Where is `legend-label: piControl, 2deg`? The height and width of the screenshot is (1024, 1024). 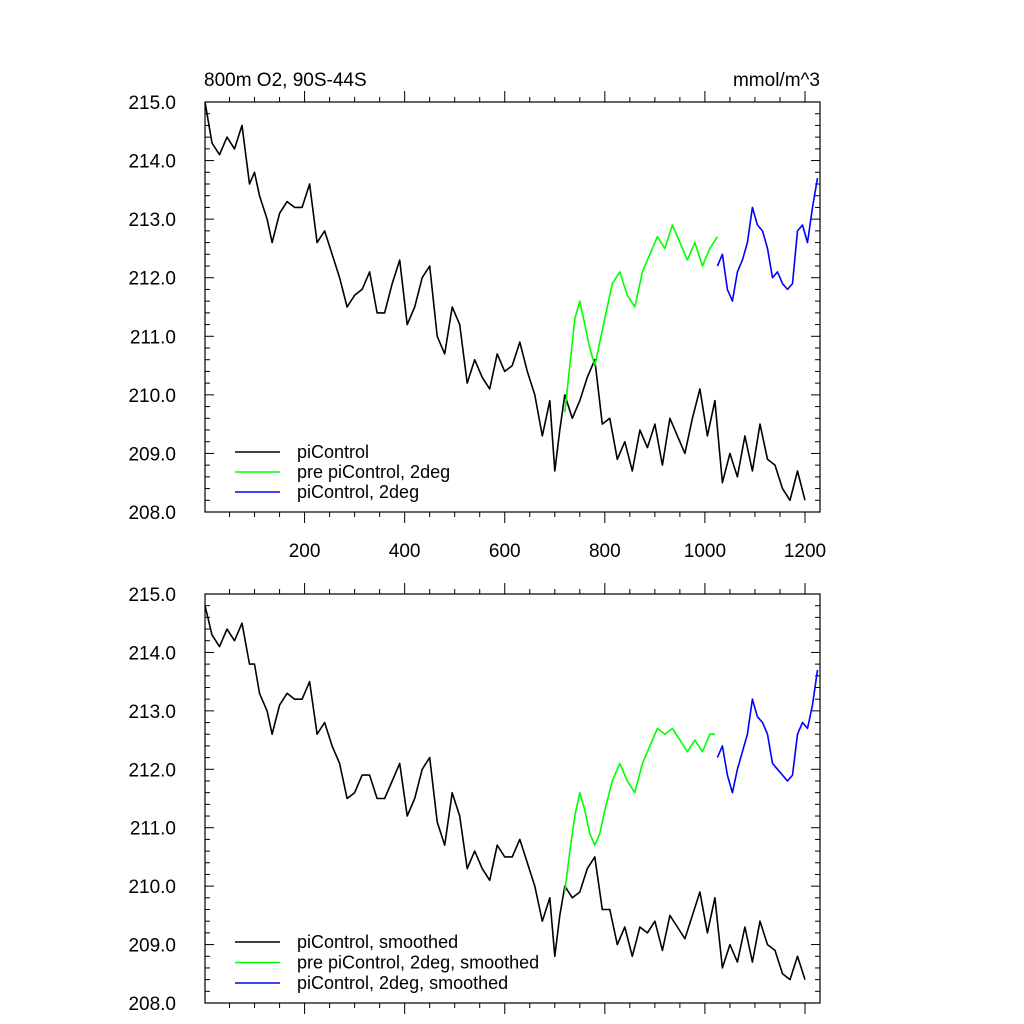
legend-label: piControl, 2deg is located at coordinates (358, 492).